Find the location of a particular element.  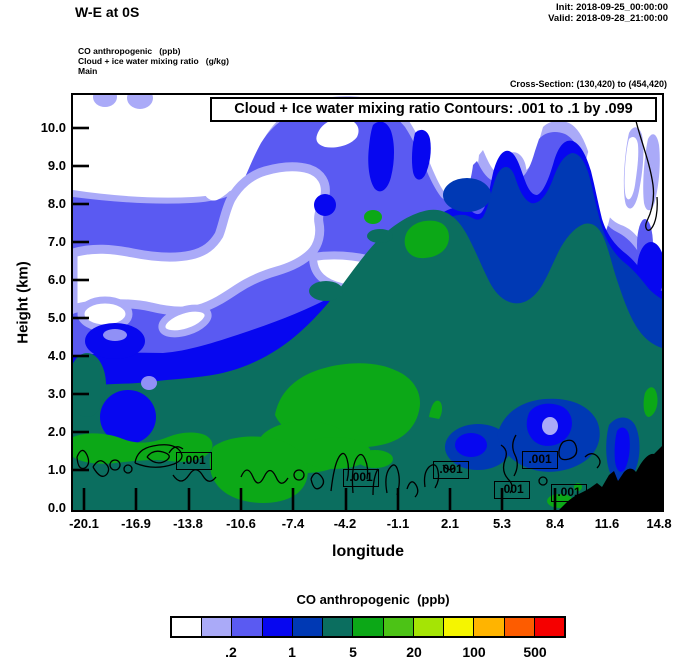

x-tick-label: -13.8 is located at coordinates (188, 523).